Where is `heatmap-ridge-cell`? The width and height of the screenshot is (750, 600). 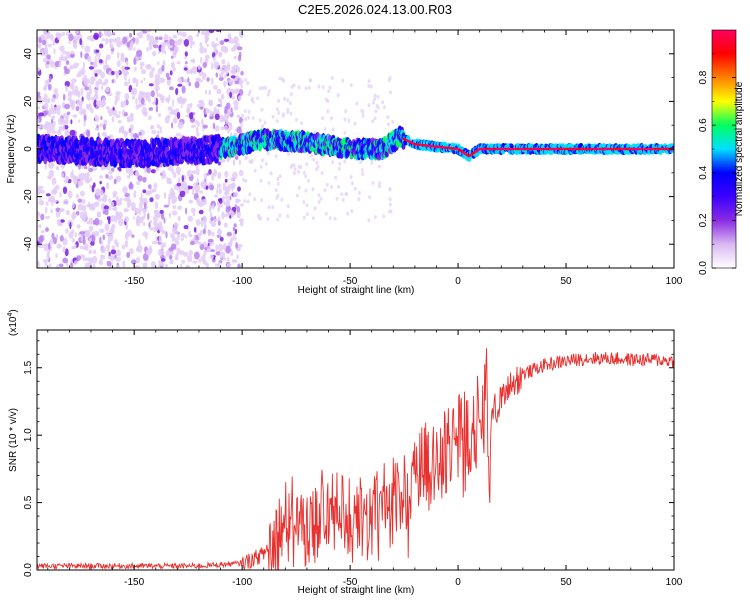
heatmap-ridge-cell is located at coordinates (120, 151).